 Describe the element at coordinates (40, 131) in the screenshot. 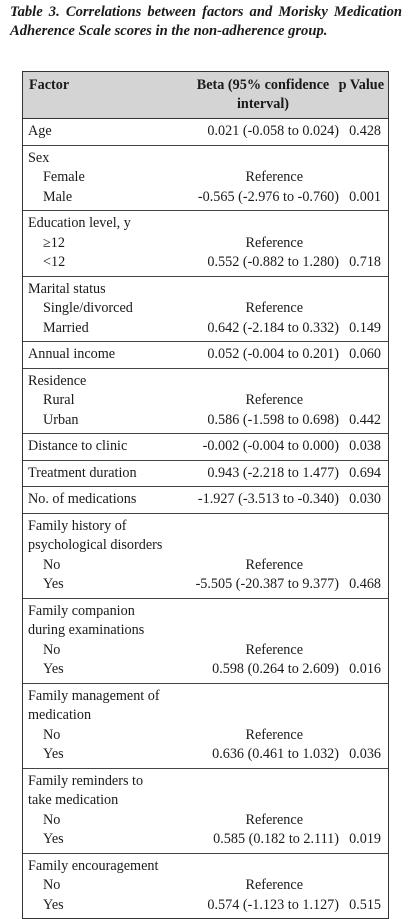

I see `factor-label: Age` at that location.